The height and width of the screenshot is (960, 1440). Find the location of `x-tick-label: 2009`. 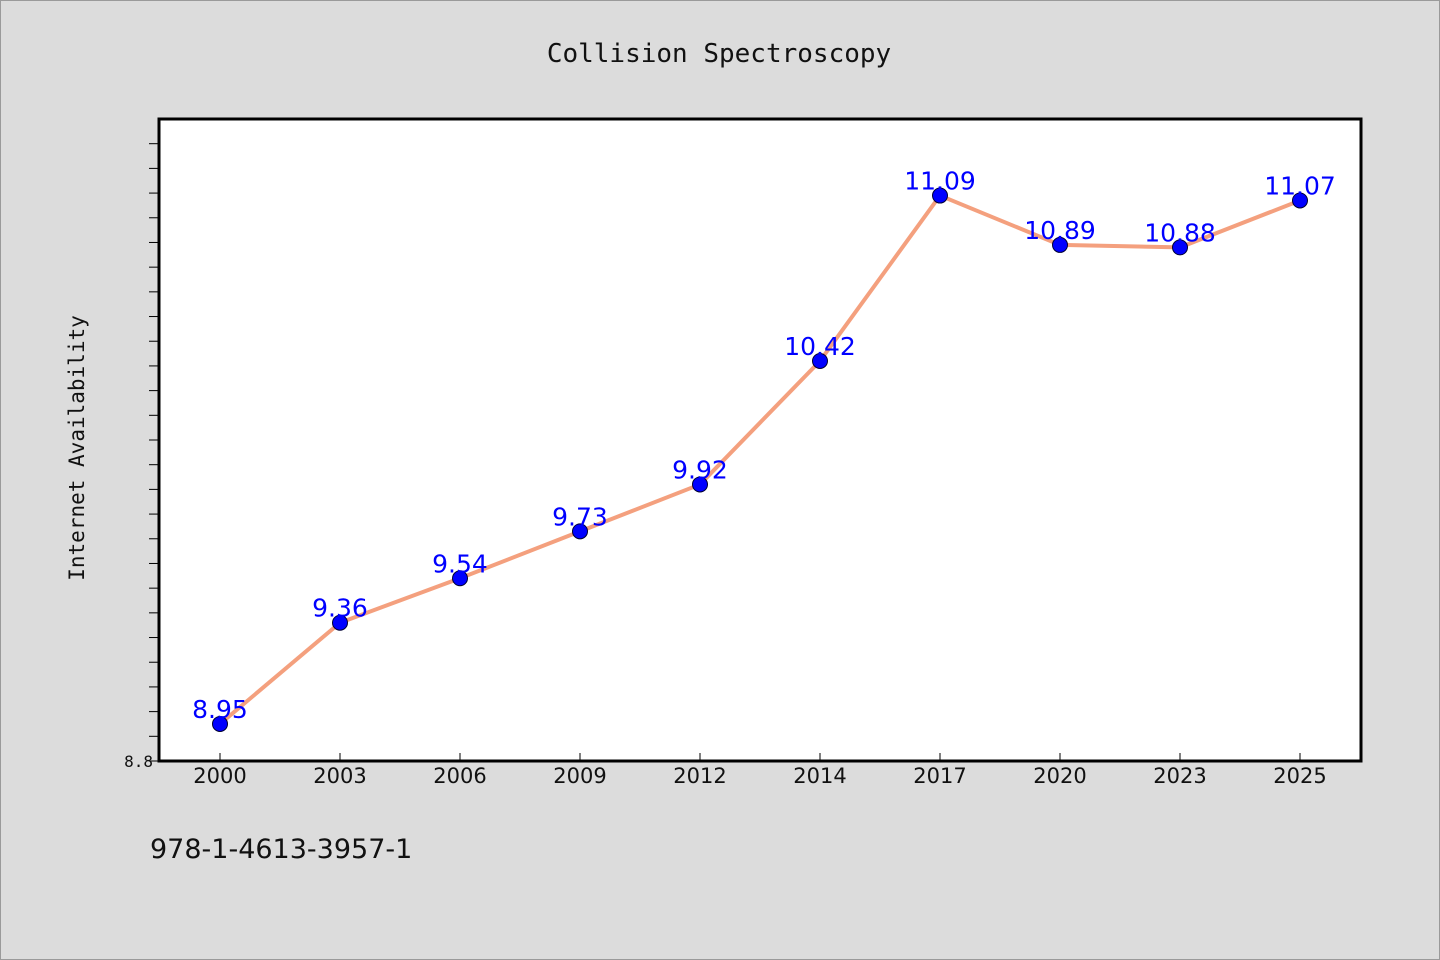

x-tick-label: 2009 is located at coordinates (579, 776).